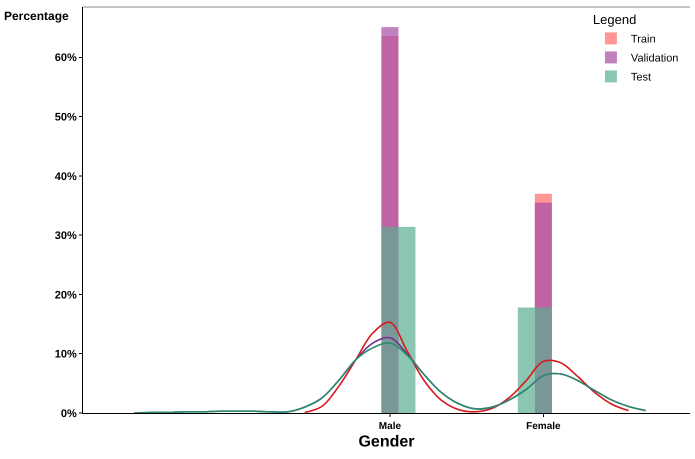 Image resolution: width=695 pixels, height=459 pixels. Describe the element at coordinates (641, 78) in the screenshot. I see `legend-label: Test` at that location.